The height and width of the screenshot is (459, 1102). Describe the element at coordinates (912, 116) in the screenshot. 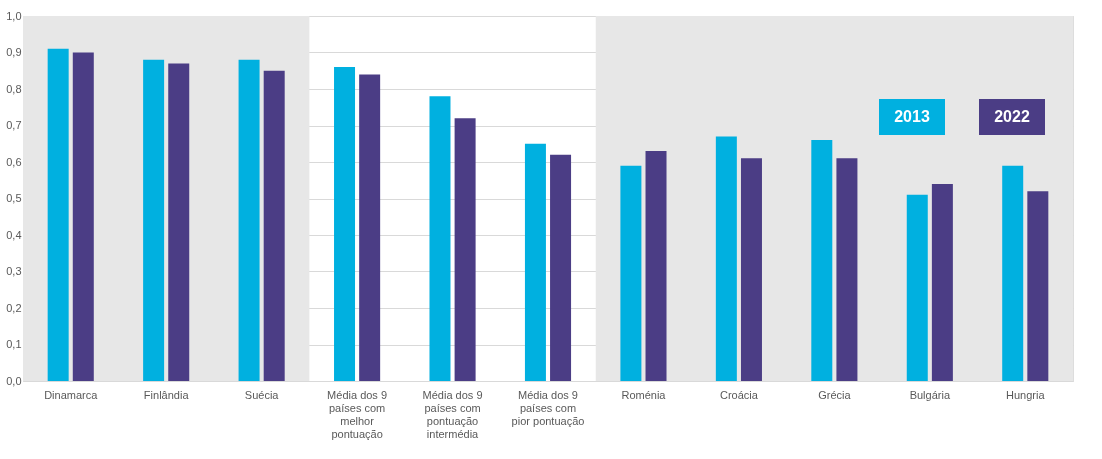

I see `text: 2013` at that location.